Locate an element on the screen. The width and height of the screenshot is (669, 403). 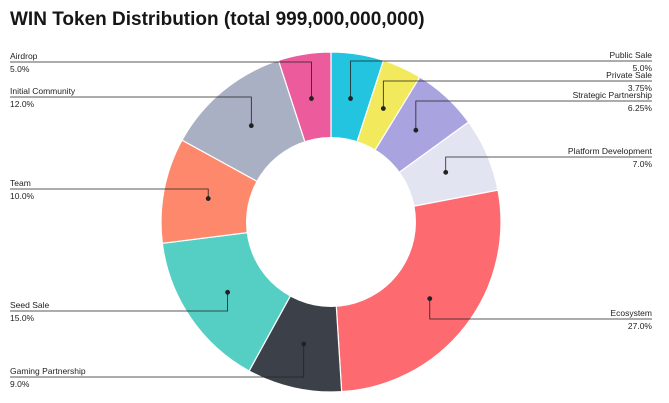
leader-dot-ecosystem is located at coordinates (430, 299).